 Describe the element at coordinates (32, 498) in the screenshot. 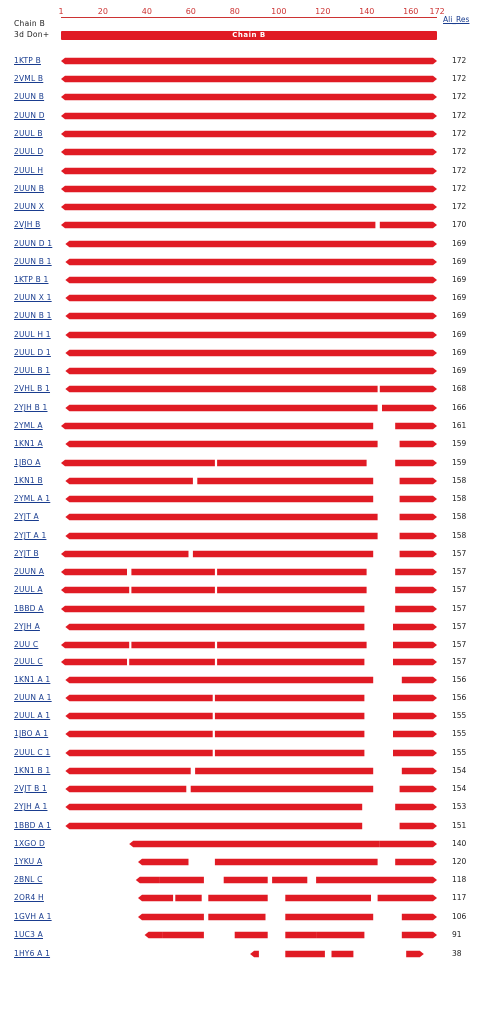

I see `row-link: 2YML A 1` at that location.